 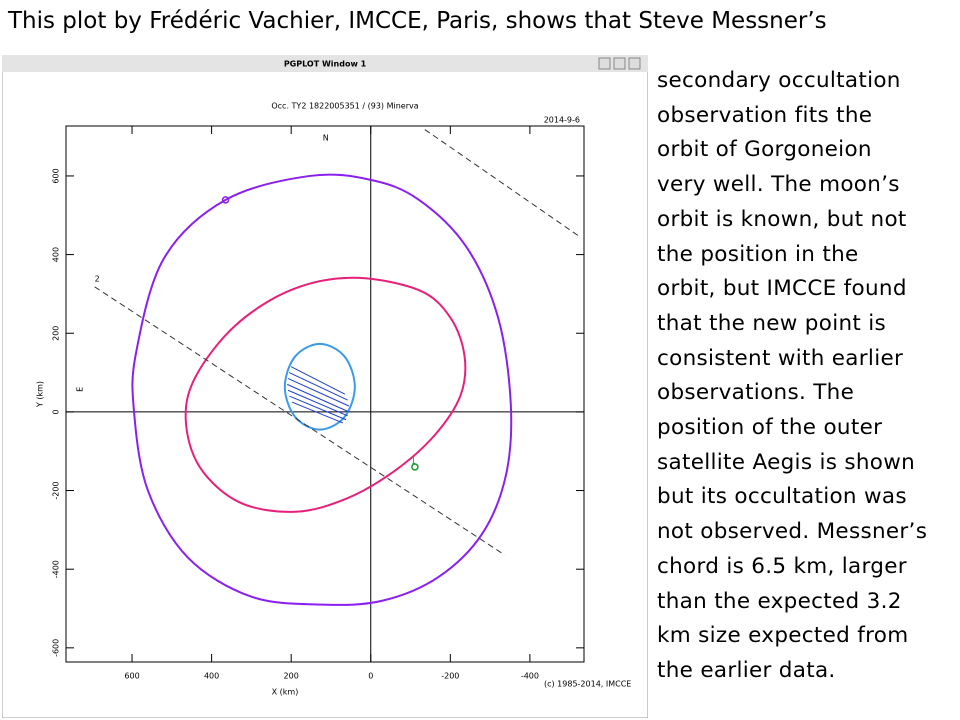 What do you see at coordinates (792, 532) in the screenshot?
I see `body-line: not observed. Messner’s` at bounding box center [792, 532].